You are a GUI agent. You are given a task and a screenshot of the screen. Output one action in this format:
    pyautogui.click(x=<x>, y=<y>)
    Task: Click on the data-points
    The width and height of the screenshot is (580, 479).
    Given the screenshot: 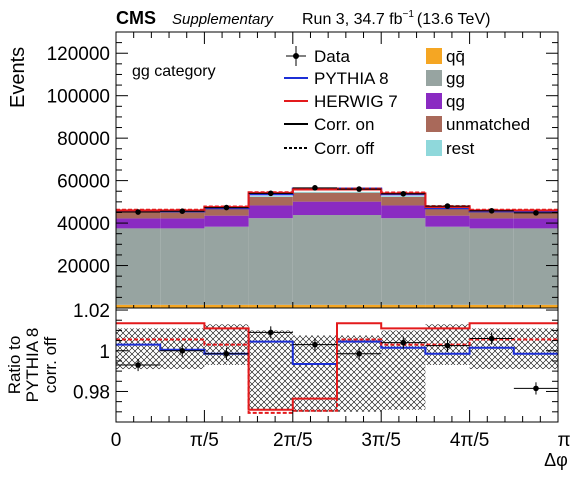 What is the action you would take?
    pyautogui.click(x=337, y=200)
    